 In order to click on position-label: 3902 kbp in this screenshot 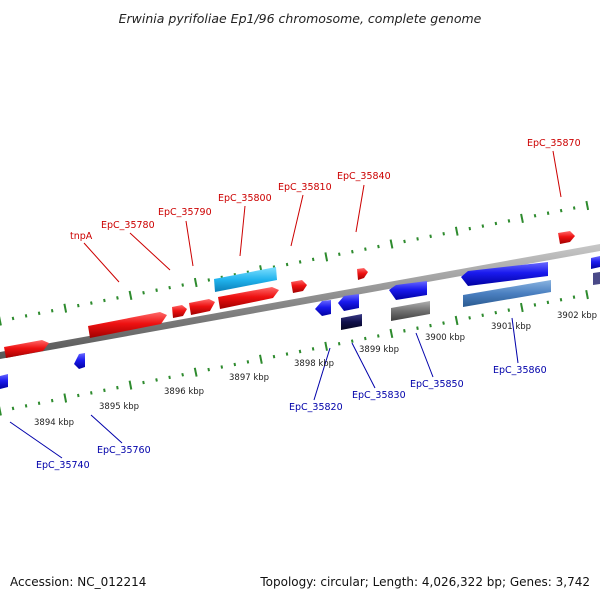, I will do `click(577, 316)`.